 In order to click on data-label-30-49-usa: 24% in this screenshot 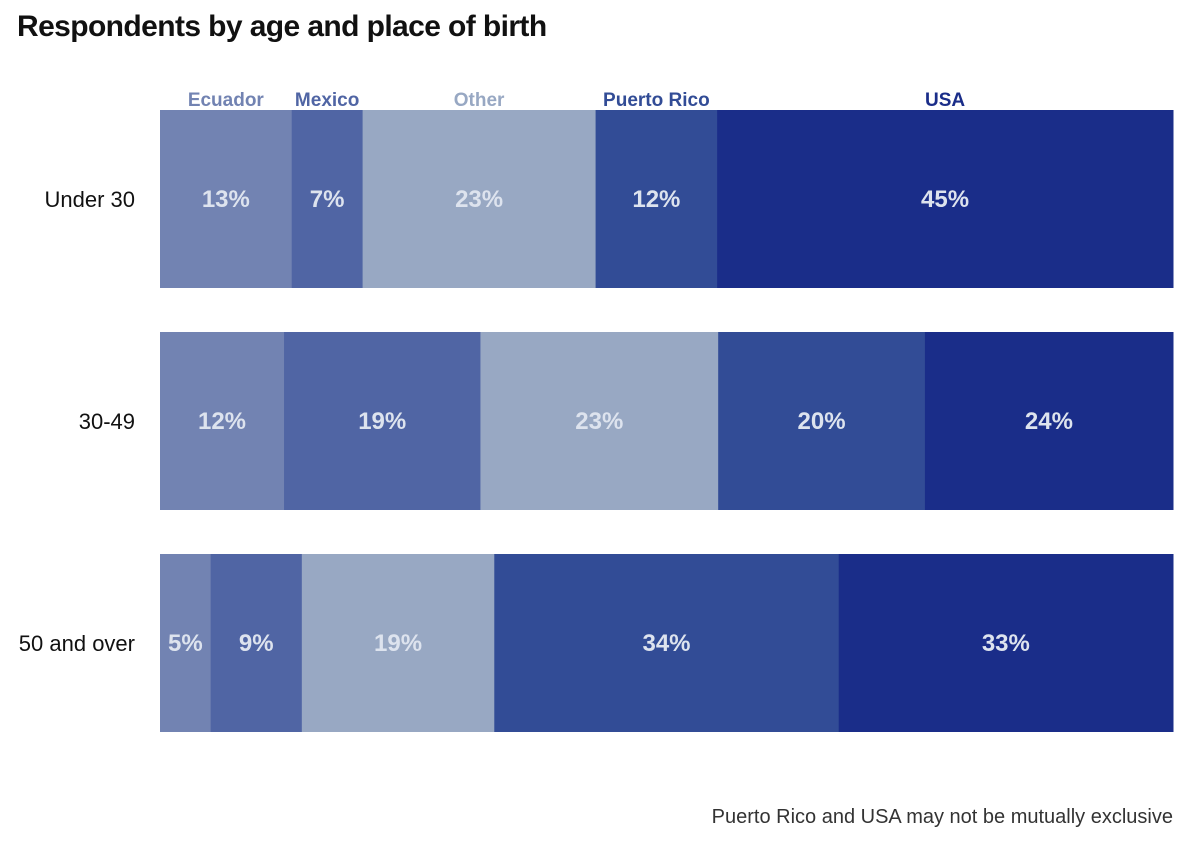, I will do `click(1049, 421)`.